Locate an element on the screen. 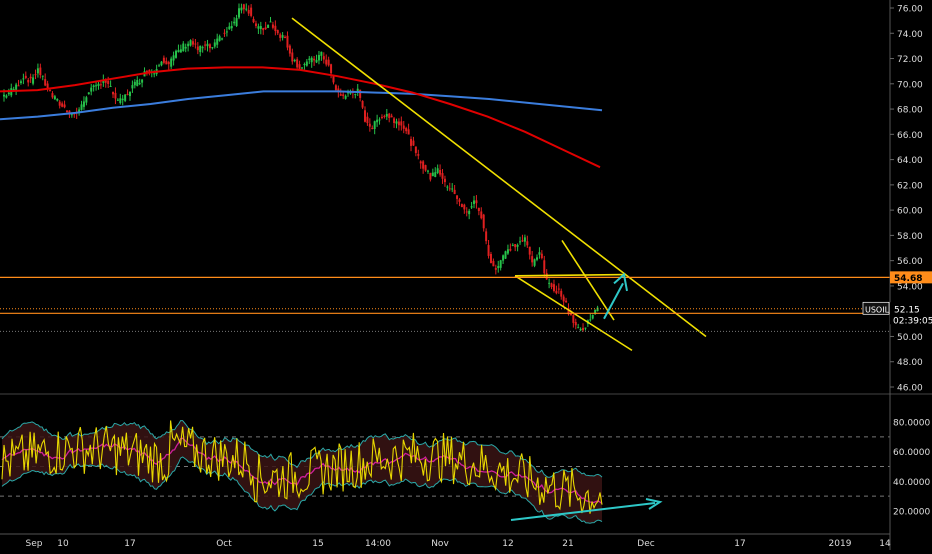  x-tick-label: 21 is located at coordinates (567, 544).